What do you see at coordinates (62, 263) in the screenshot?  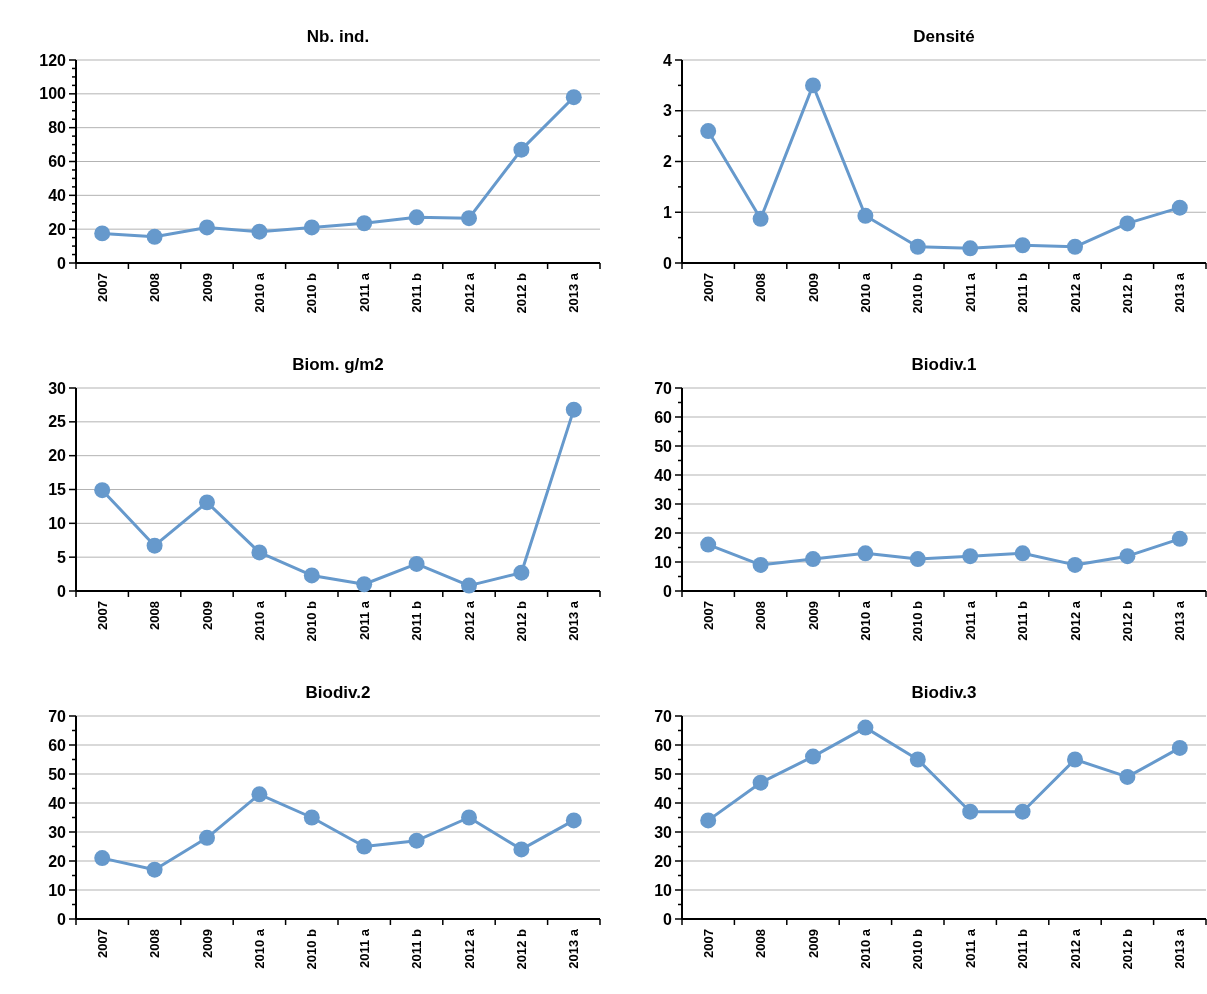 I see `y-tick-label: 0` at bounding box center [62, 263].